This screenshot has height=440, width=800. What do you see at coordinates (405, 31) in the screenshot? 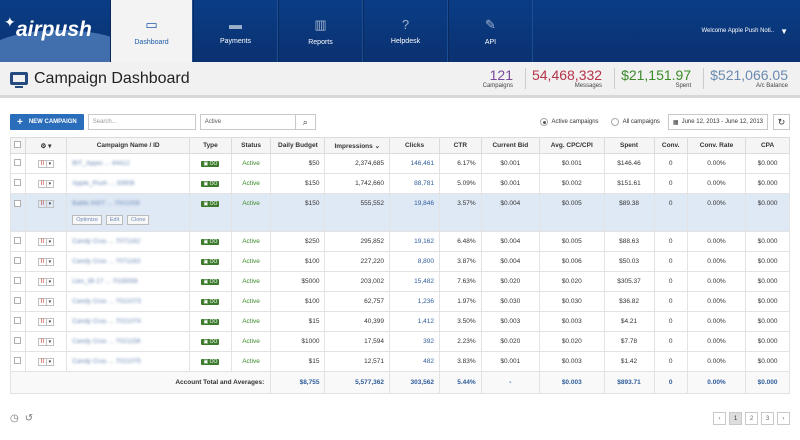
I see `tab-helpdesk: ? Helpdesk` at bounding box center [405, 31].